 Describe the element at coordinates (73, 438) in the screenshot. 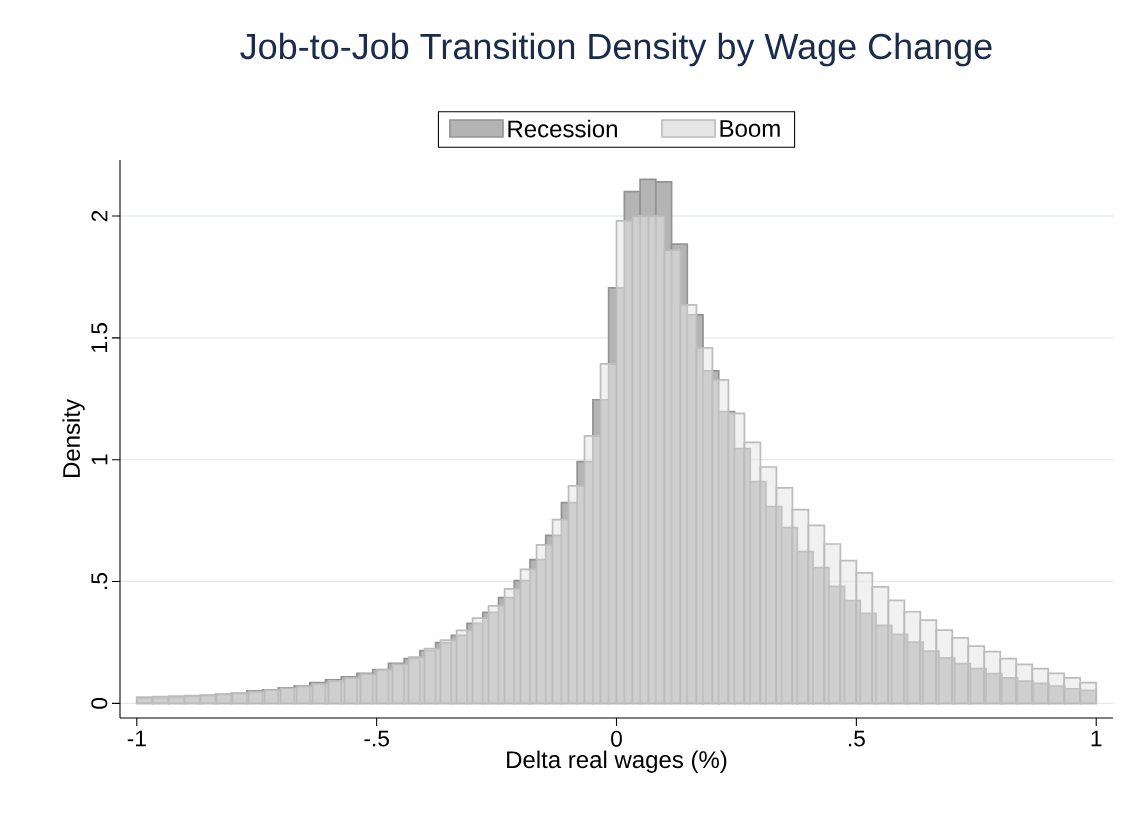

I see `y-axis-title: Density` at that location.